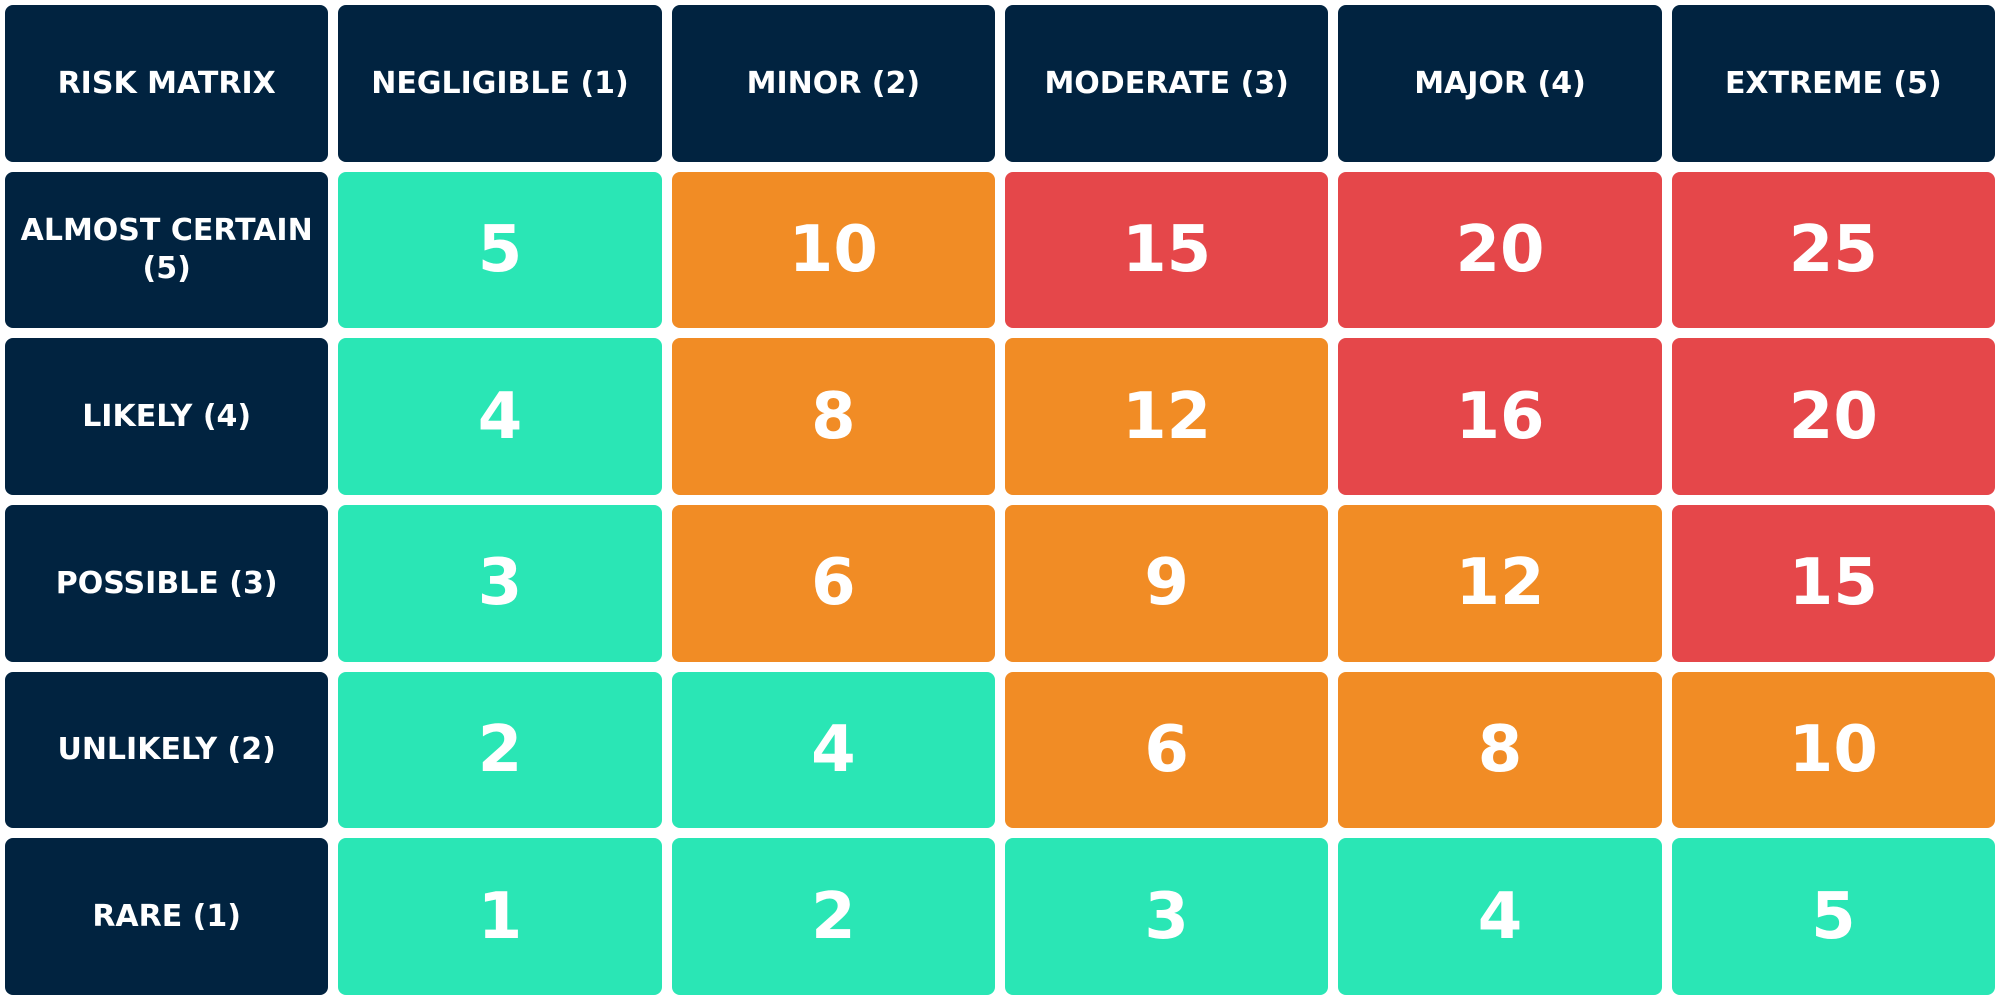 The image size is (2000, 1000). Describe the element at coordinates (167, 83) in the screenshot. I see `title: RISK MATRIX` at that location.